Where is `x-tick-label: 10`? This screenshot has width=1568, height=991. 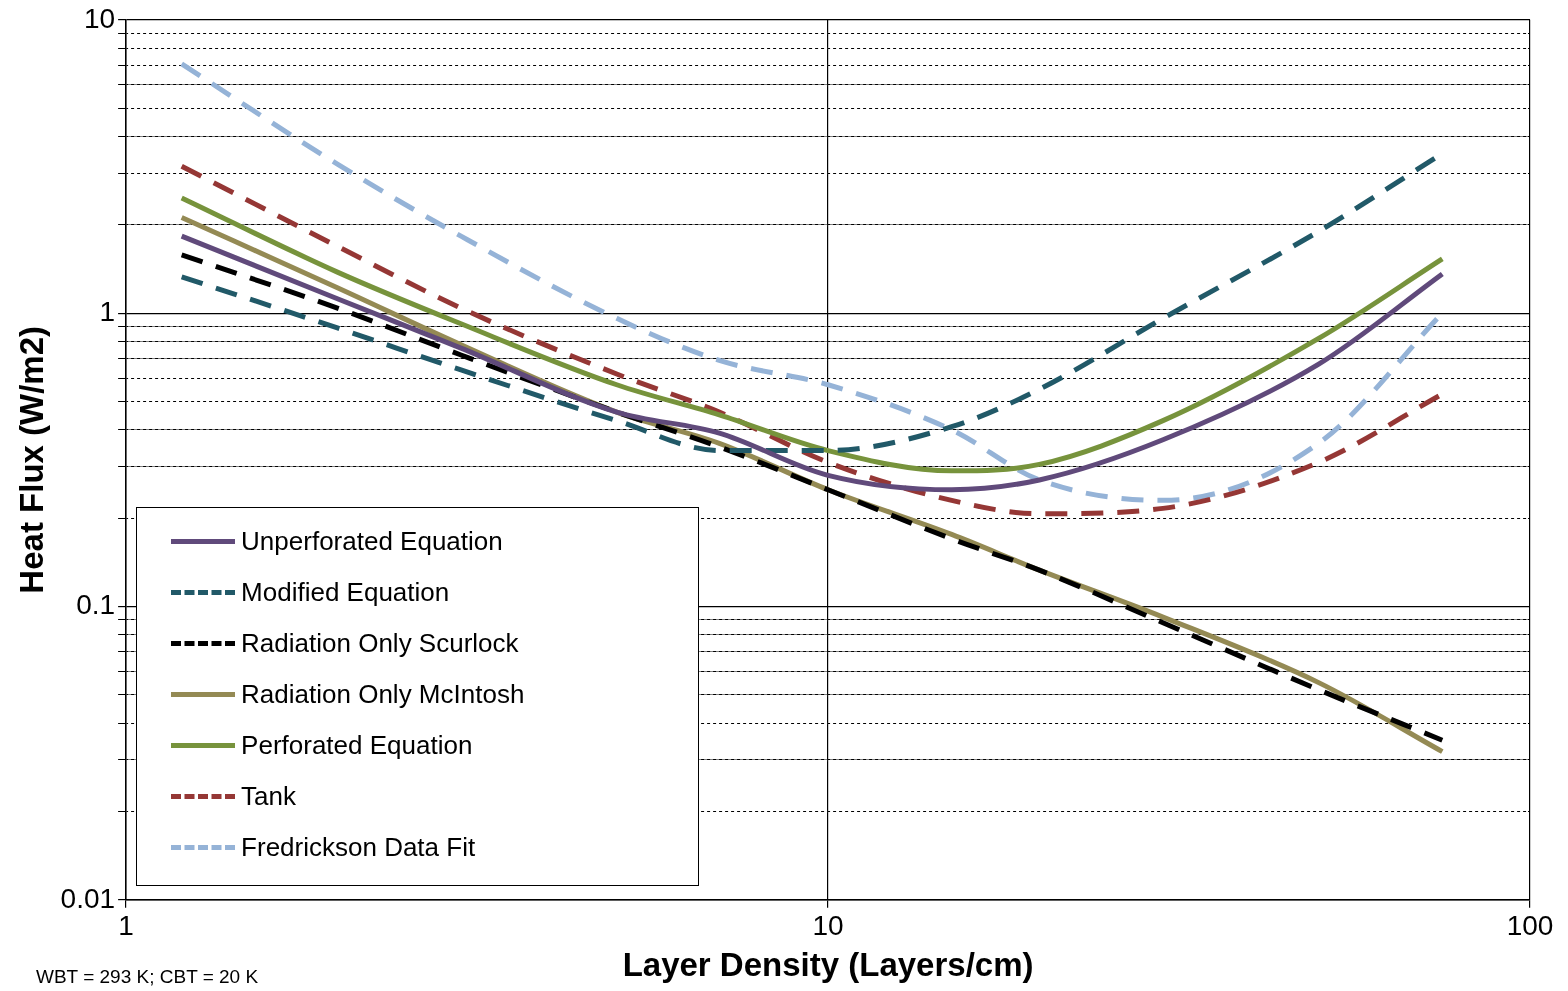 x-tick-label: 10 is located at coordinates (828, 926).